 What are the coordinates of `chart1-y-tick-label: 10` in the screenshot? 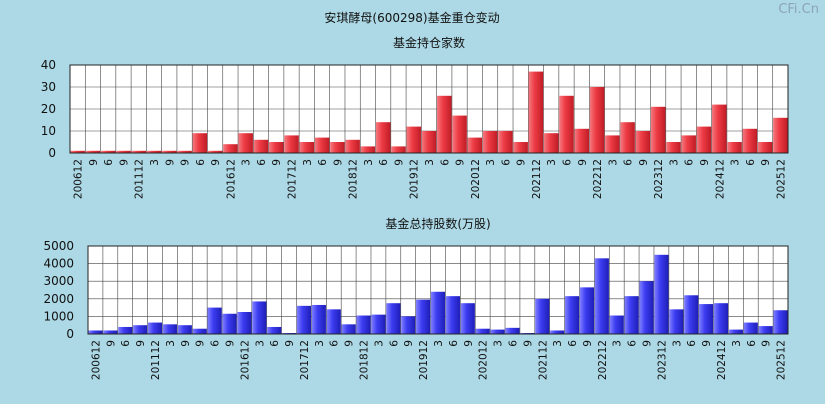 It's located at (48, 131).